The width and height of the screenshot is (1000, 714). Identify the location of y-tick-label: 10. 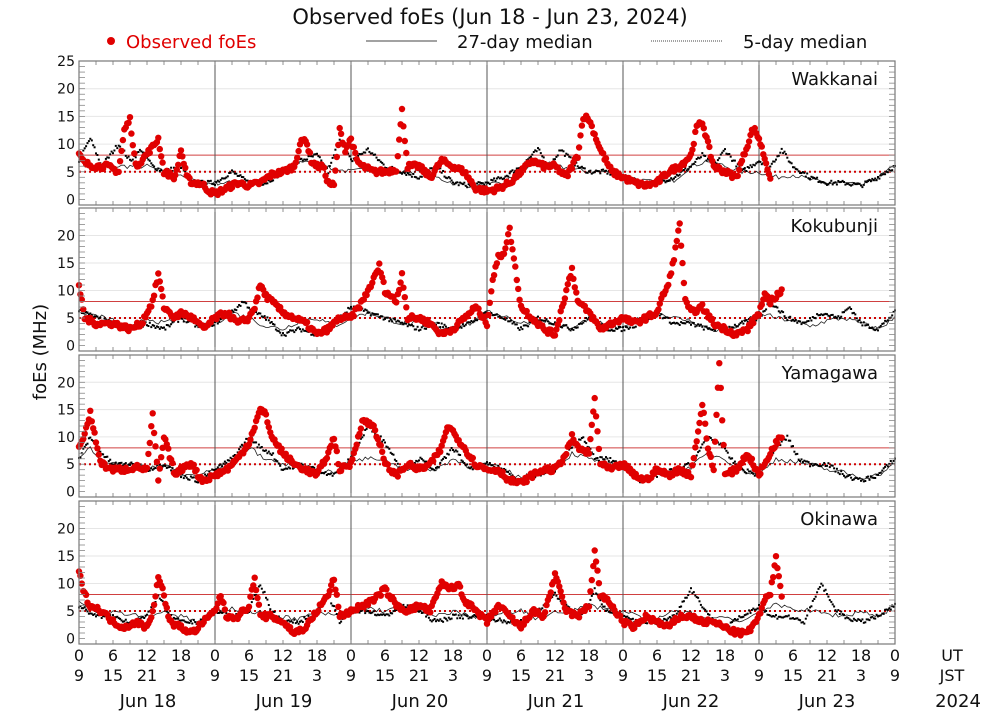
(66, 145).